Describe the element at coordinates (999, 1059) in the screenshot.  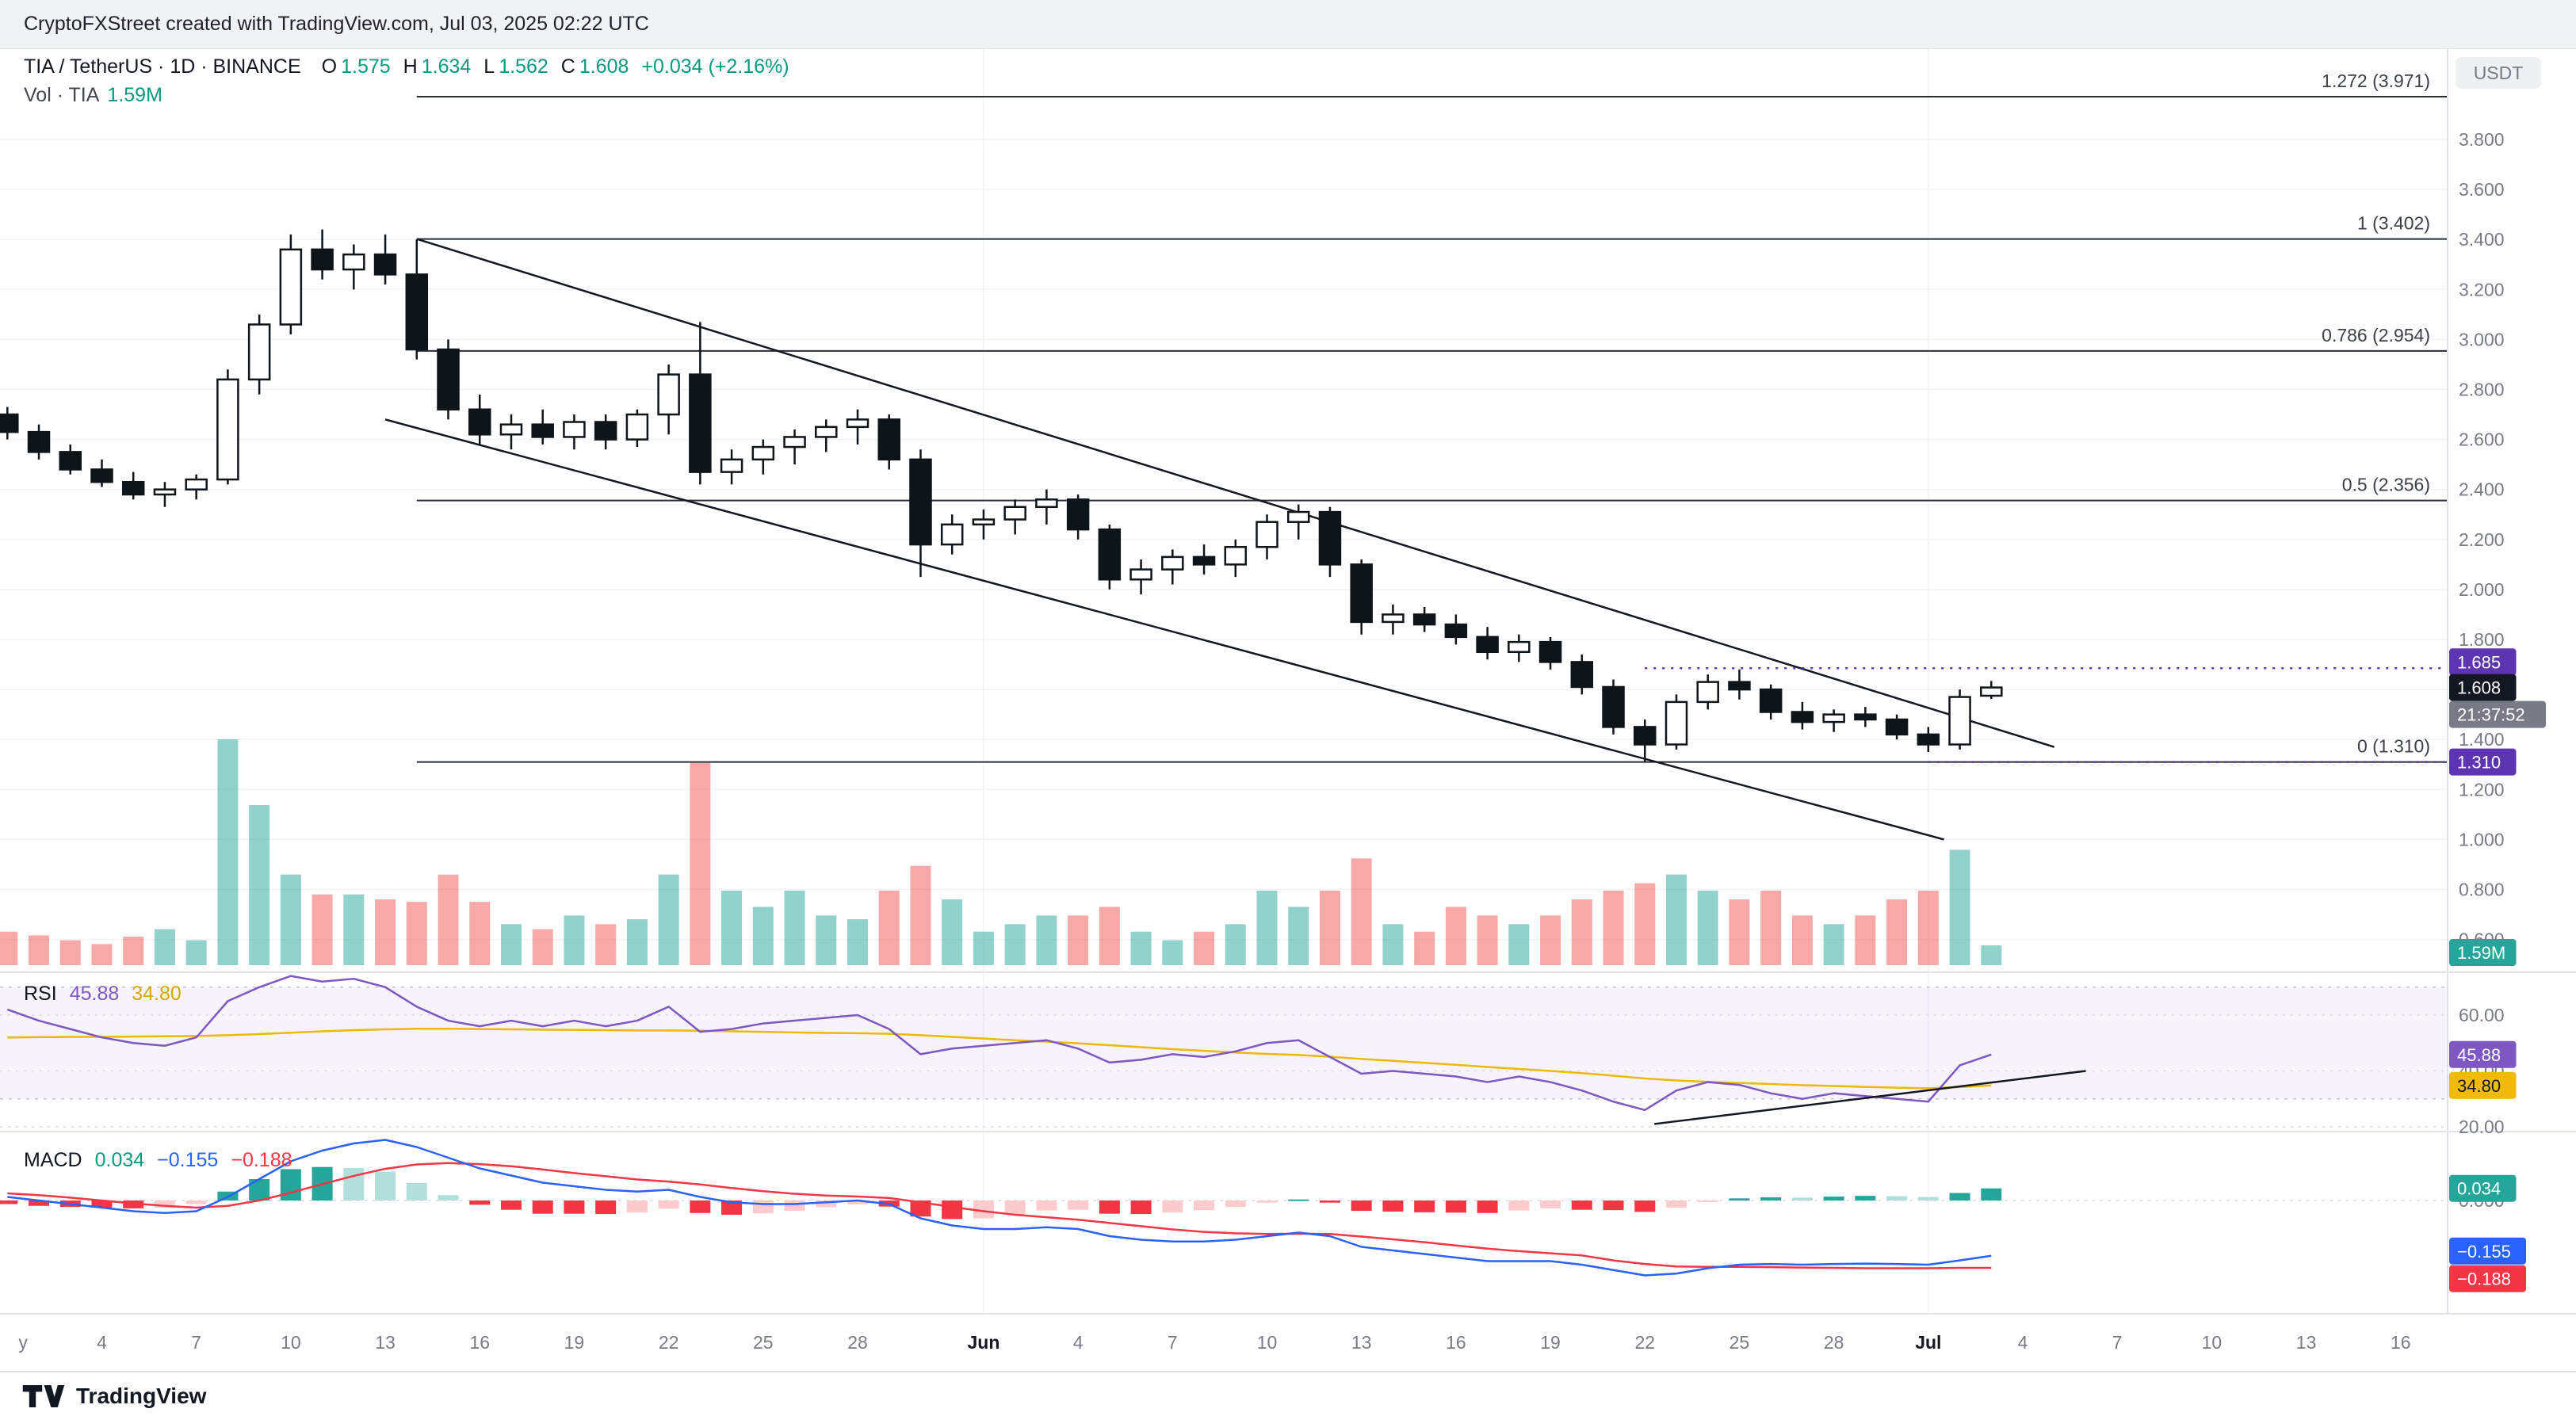
I see `rsi-ma-line` at that location.